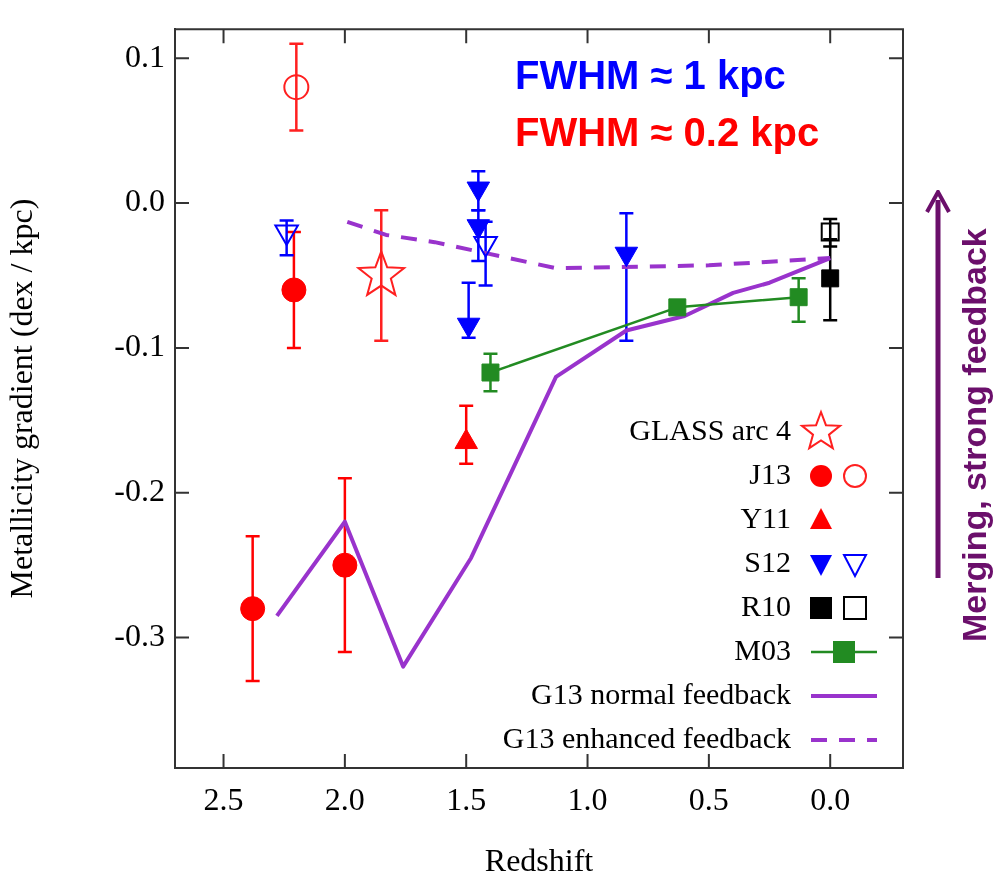 The height and width of the screenshot is (882, 1007). Describe the element at coordinates (145, 55) in the screenshot. I see `y-tick-label: 0.1` at that location.